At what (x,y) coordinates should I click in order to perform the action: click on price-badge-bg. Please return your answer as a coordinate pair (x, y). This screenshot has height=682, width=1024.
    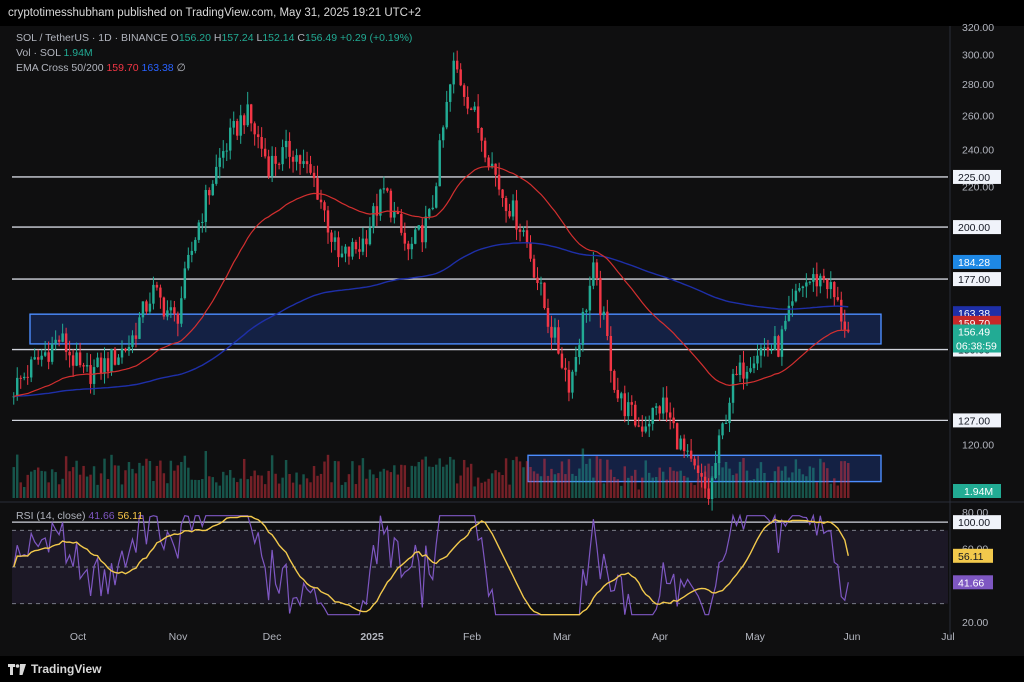
    Looking at the image, I should click on (977, 261).